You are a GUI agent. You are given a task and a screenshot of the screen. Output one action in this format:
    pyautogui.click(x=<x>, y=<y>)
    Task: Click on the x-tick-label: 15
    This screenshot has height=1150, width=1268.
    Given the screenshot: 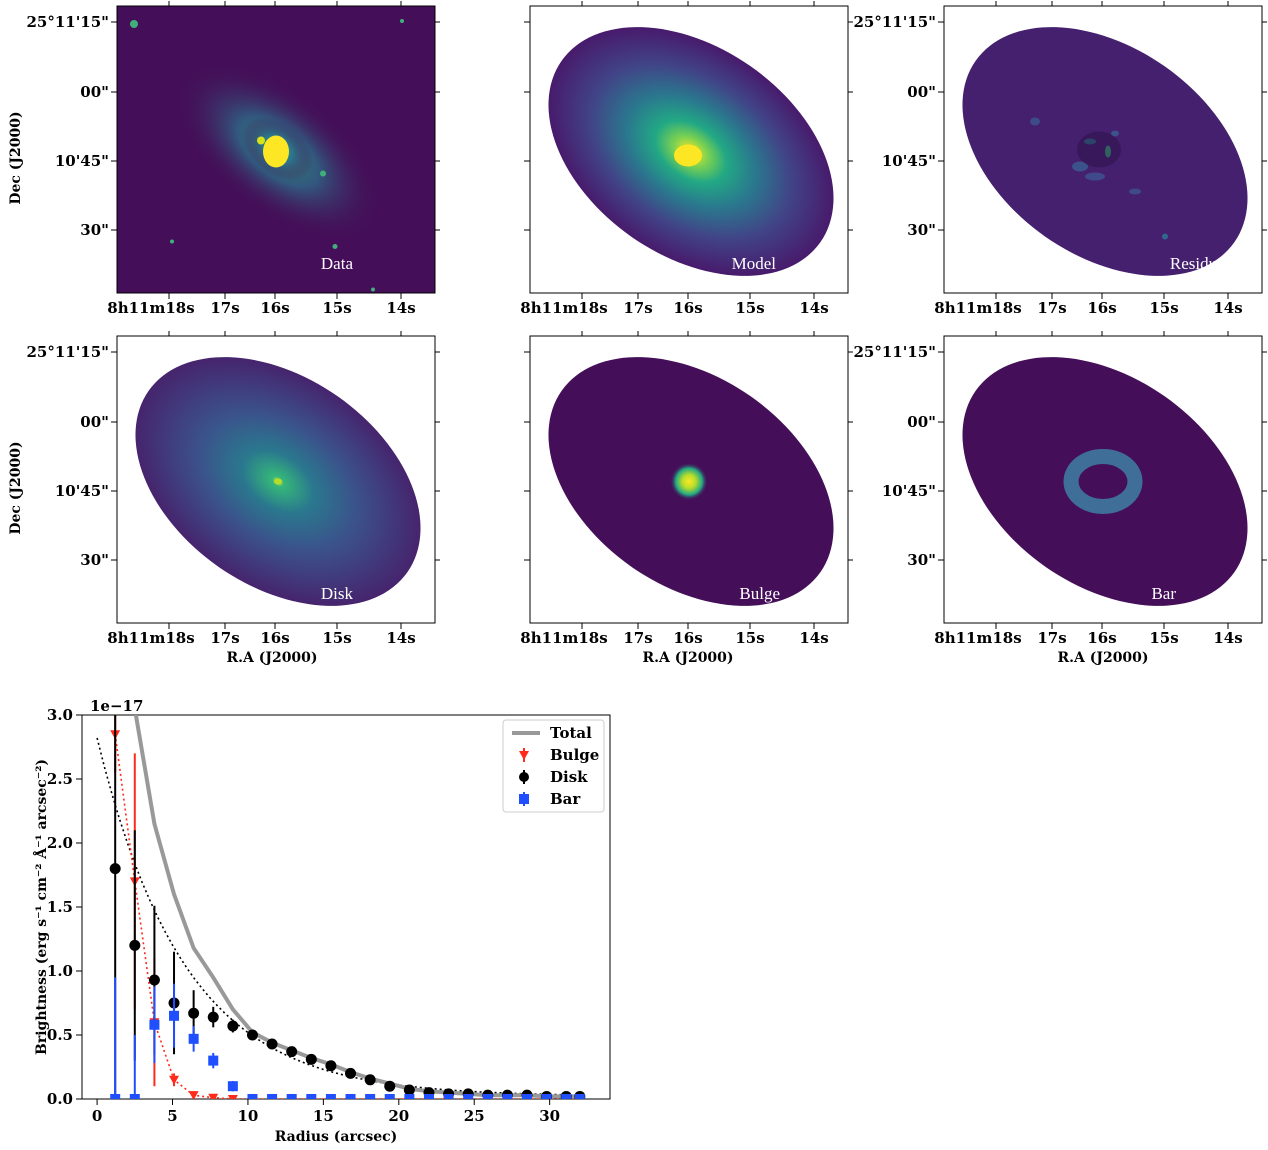 What is the action you would take?
    pyautogui.click(x=323, y=1116)
    